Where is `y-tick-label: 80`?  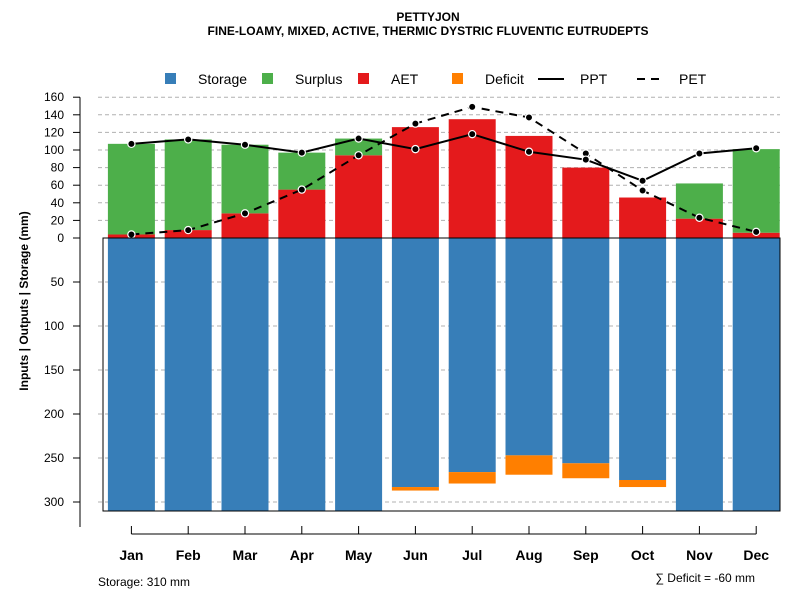
y-tick-label: 80 is located at coordinates (58, 168).